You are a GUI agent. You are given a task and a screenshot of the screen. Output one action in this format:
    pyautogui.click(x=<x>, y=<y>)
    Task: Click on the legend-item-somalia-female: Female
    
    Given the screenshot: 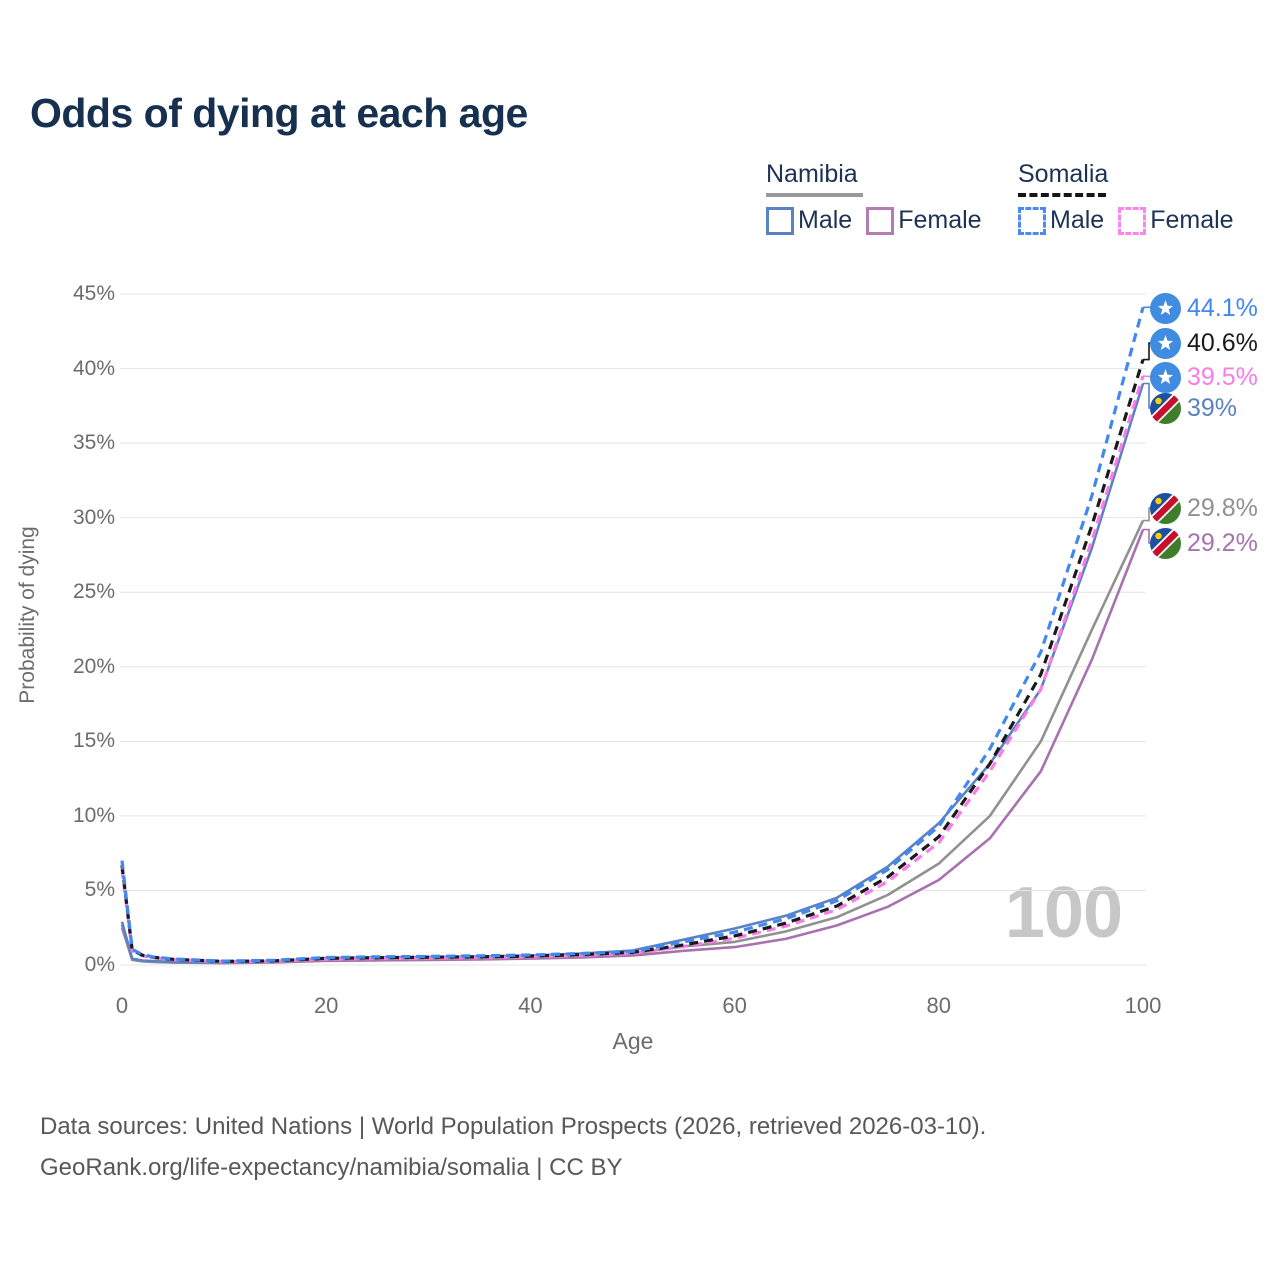 What is the action you would take?
    pyautogui.click(x=1176, y=220)
    